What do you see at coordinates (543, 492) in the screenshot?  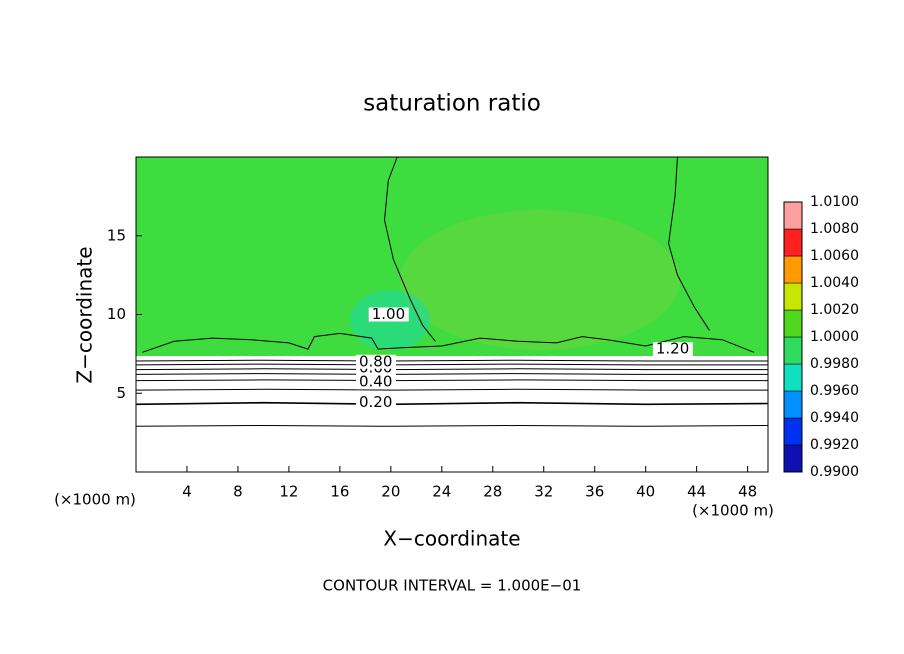 I see `x-tick-label: 32` at bounding box center [543, 492].